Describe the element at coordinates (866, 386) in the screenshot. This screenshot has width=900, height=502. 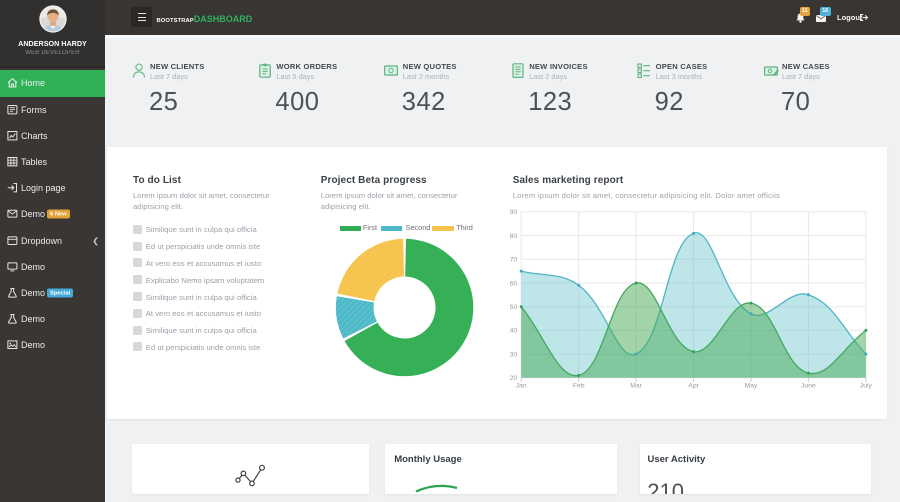
I see `svg-text: July` at that location.